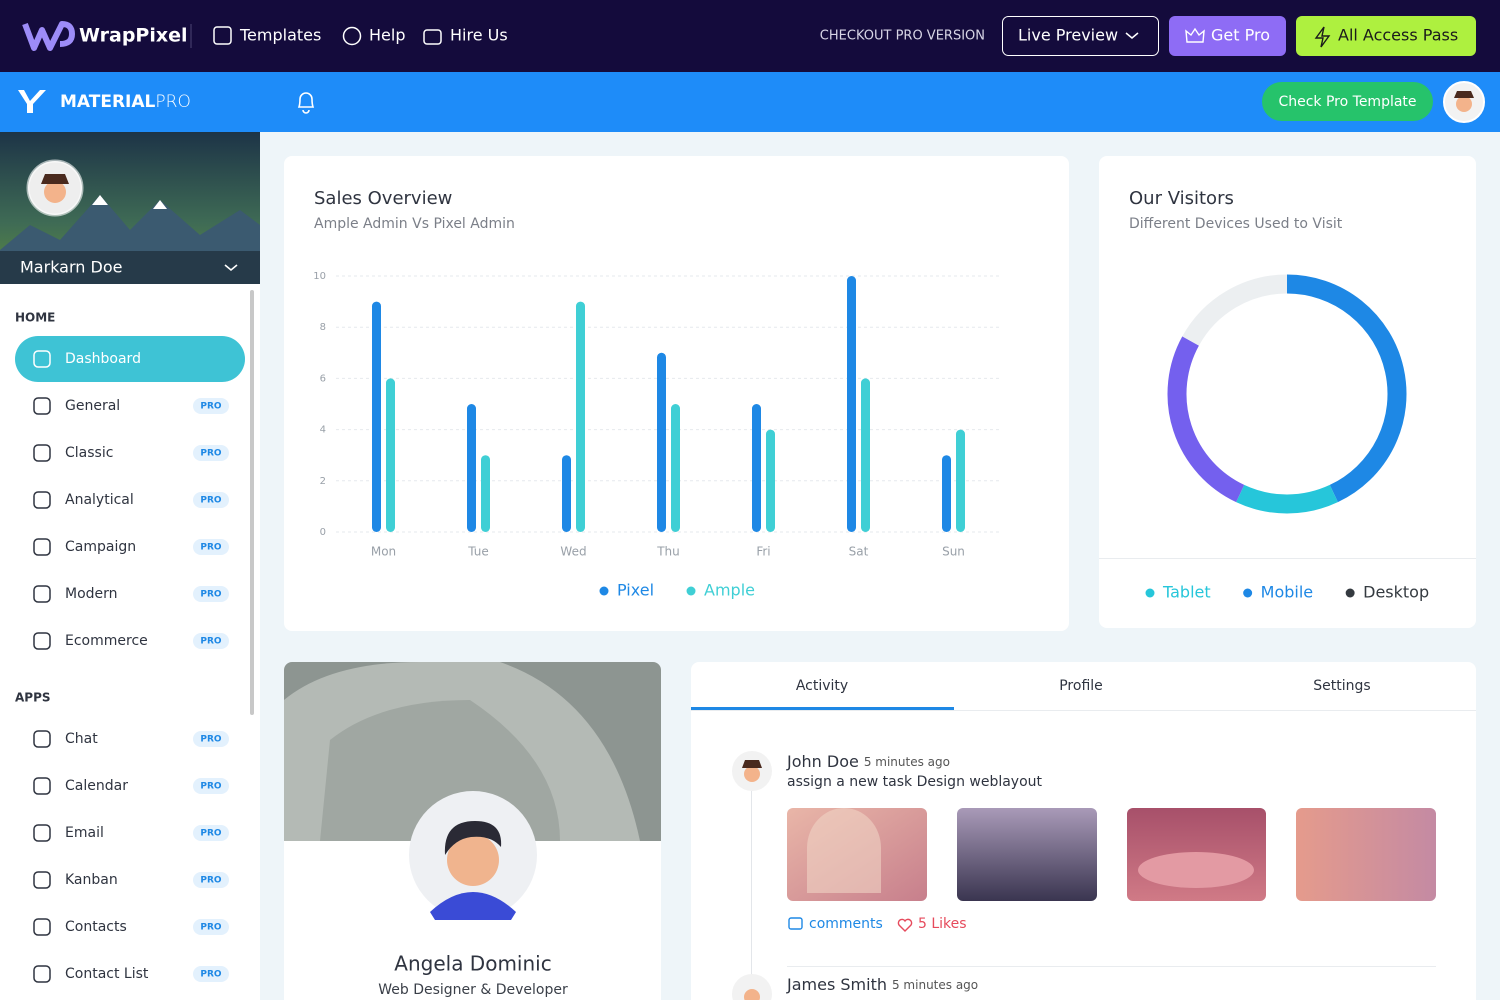 The height and width of the screenshot is (1000, 1500). I want to click on material-logo, so click(32, 101).